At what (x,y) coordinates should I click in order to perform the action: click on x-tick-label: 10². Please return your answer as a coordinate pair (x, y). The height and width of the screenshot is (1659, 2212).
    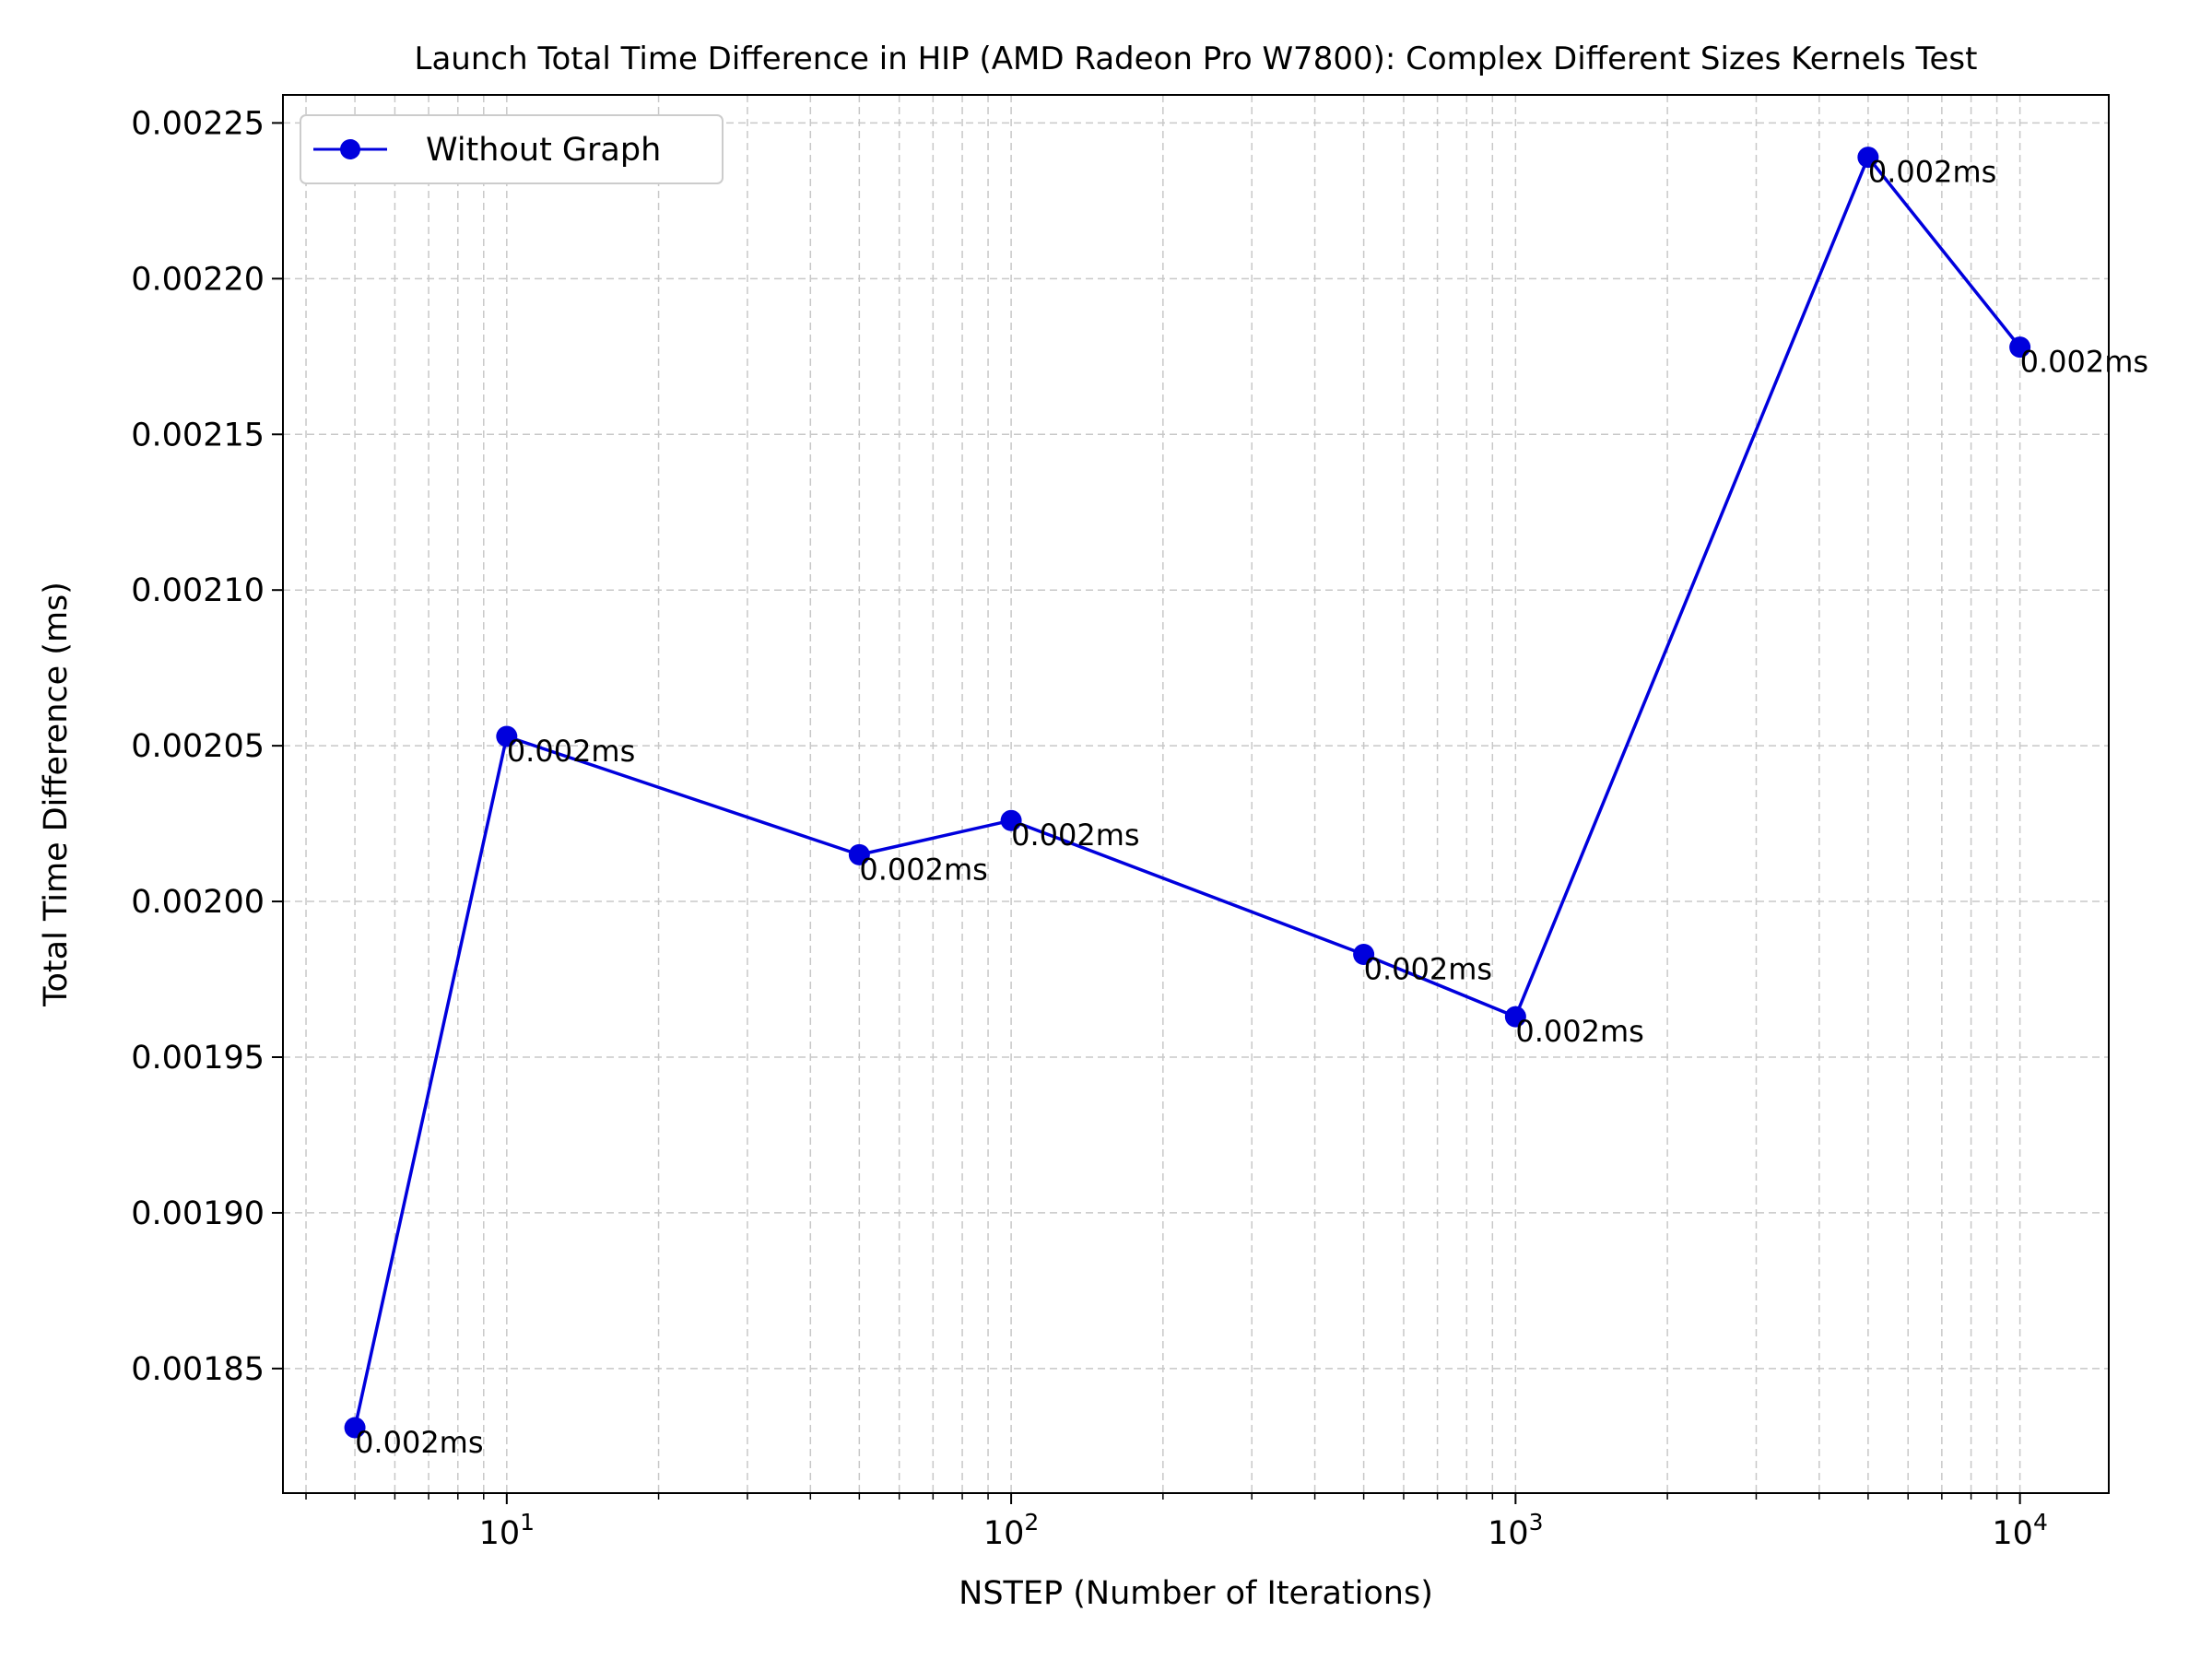
    Looking at the image, I should click on (1011, 1530).